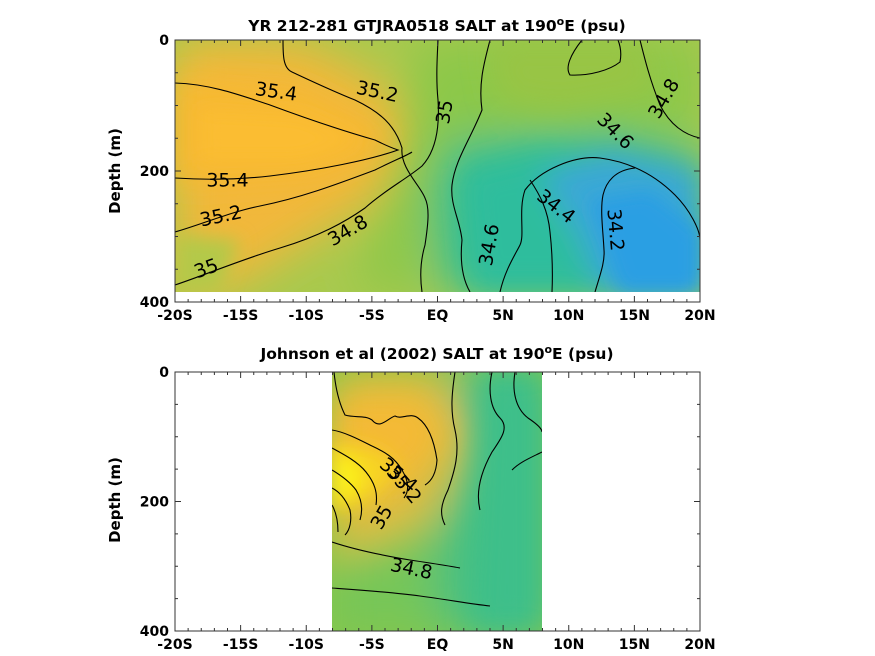  What do you see at coordinates (568, 645) in the screenshot?
I see `bottom-x-tick-label: 10N` at bounding box center [568, 645].